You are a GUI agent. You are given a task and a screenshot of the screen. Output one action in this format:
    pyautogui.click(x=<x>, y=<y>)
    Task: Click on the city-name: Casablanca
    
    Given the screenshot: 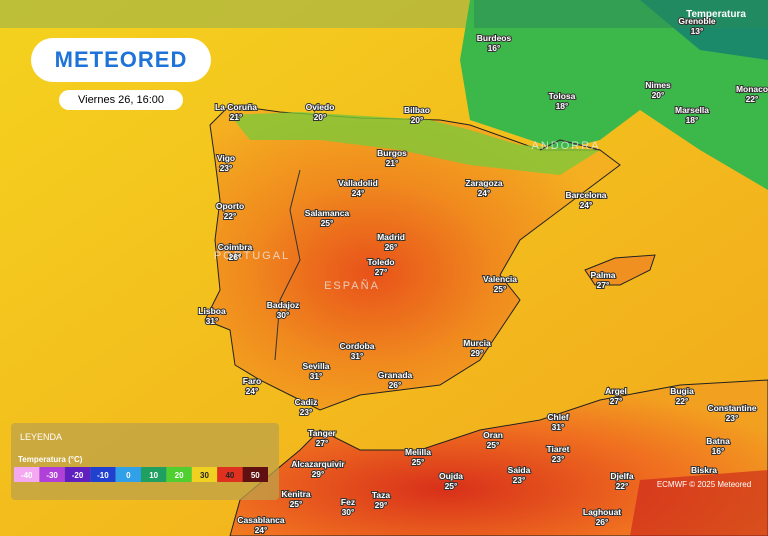 What is the action you would take?
    pyautogui.click(x=261, y=520)
    